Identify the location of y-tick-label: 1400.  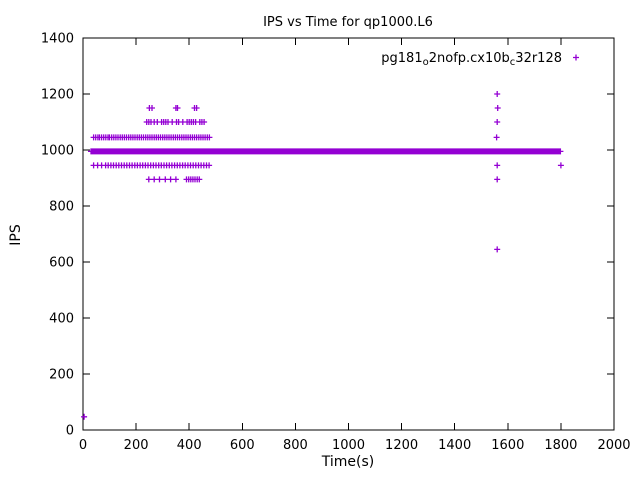
(57, 39).